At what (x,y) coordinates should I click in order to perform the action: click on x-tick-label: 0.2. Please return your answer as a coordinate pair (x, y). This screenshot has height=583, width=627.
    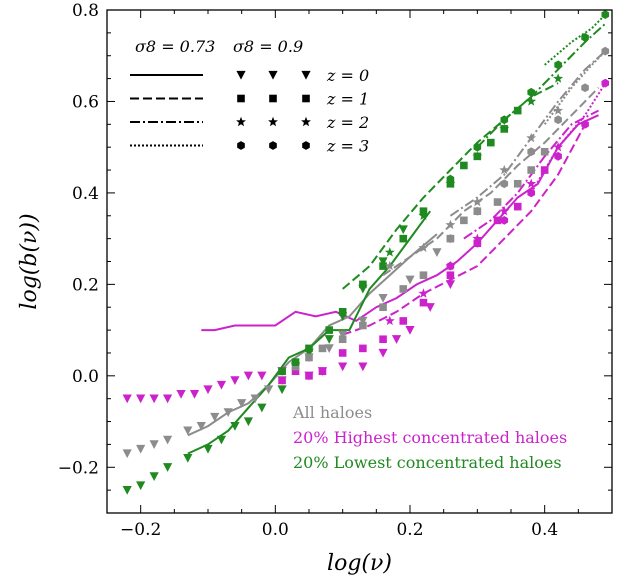
    Looking at the image, I should click on (409, 530).